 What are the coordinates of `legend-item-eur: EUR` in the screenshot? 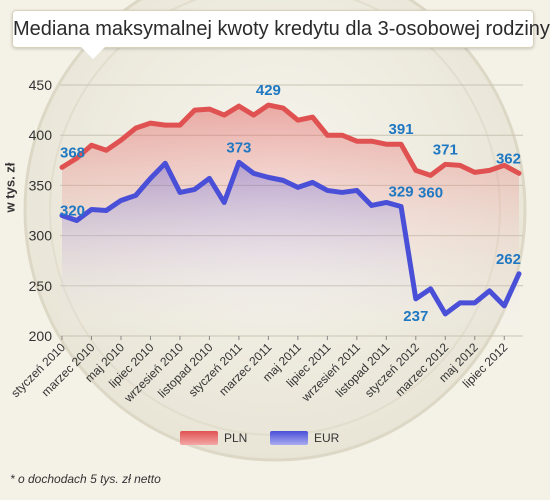 It's located at (304, 438).